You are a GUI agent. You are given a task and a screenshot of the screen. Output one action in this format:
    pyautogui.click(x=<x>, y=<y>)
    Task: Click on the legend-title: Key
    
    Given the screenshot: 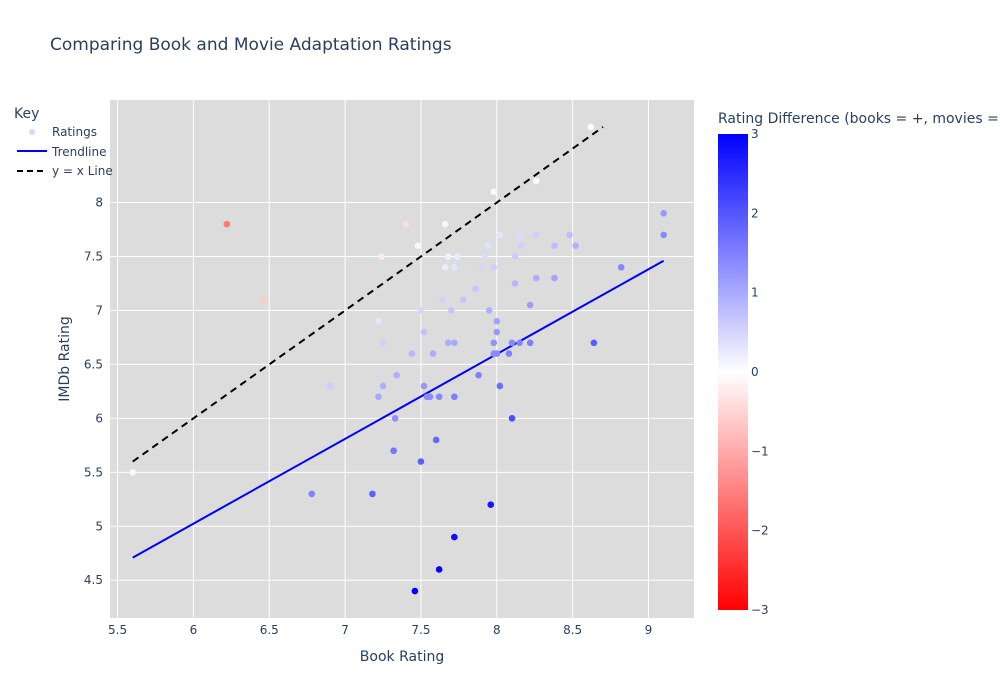 What is the action you would take?
    pyautogui.click(x=26, y=114)
    